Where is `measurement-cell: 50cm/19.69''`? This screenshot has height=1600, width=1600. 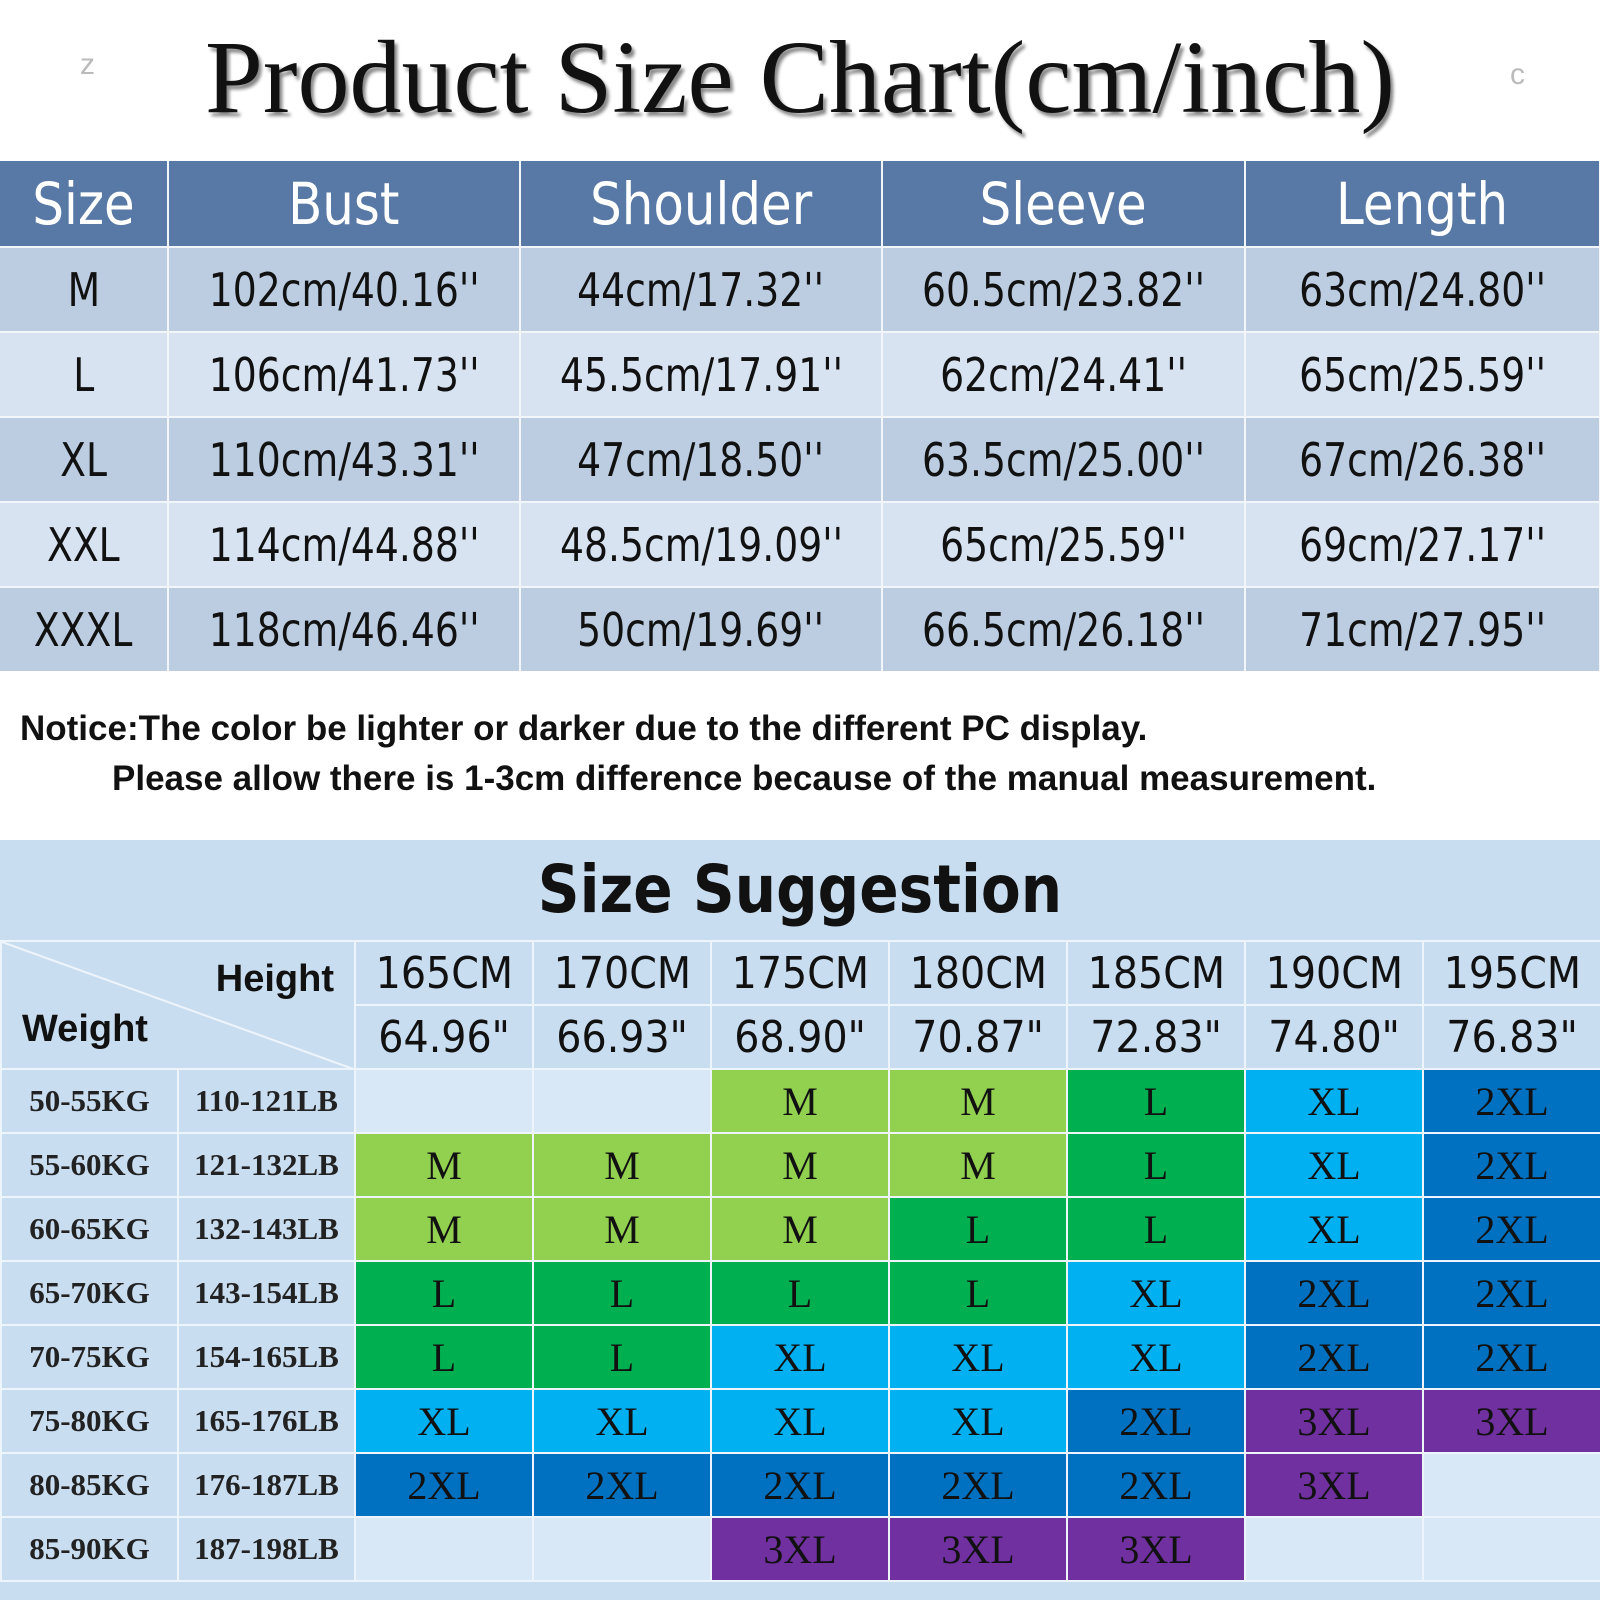 measurement-cell: 50cm/19.69'' is located at coordinates (701, 628).